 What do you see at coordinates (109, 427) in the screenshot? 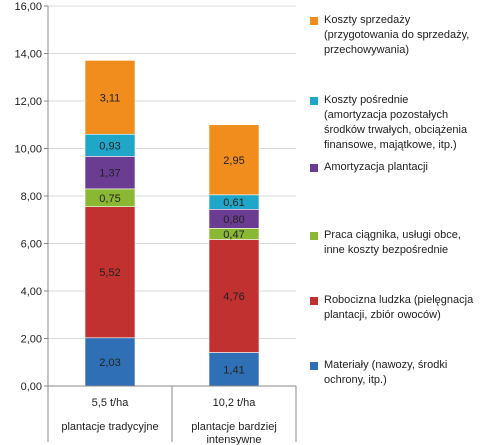
I see `x-category-label: plantacje tradycyjne` at bounding box center [109, 427].